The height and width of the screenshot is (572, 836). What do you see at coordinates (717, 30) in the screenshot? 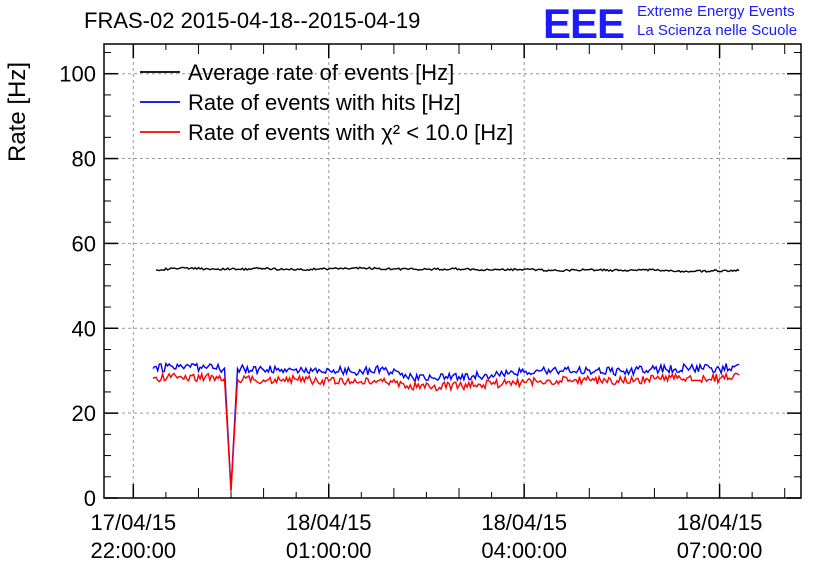
I see `logo-line-2: La Scienza nelle Scuole` at bounding box center [717, 30].